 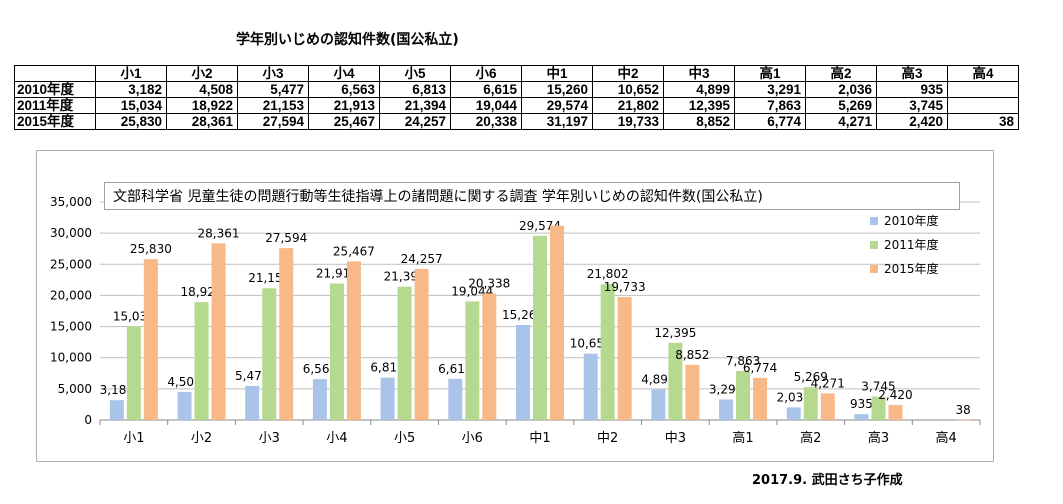 What do you see at coordinates (699, 105) in the screenshot?
I see `table-cell: 12,395` at bounding box center [699, 105].